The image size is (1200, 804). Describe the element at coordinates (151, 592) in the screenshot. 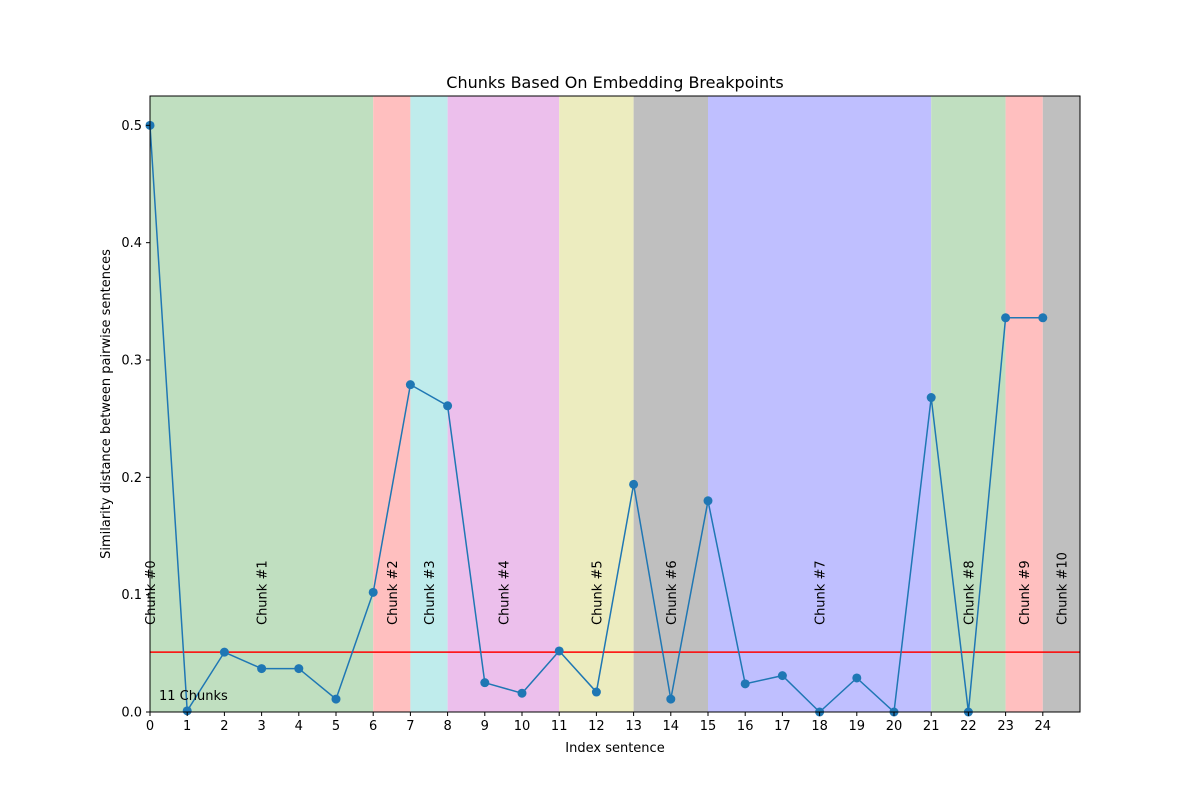

I see `chunk-label: Chunk #0` at that location.